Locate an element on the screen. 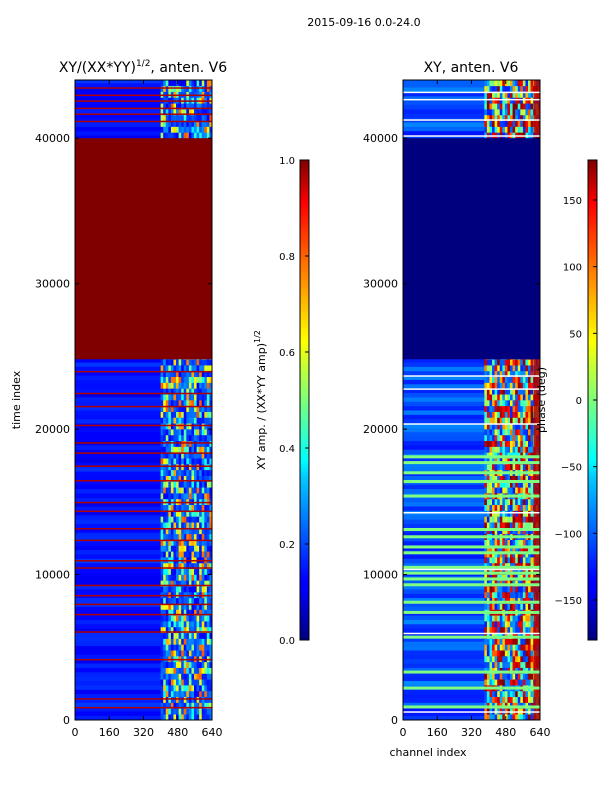  x-tick-label: 160 is located at coordinates (437, 732).